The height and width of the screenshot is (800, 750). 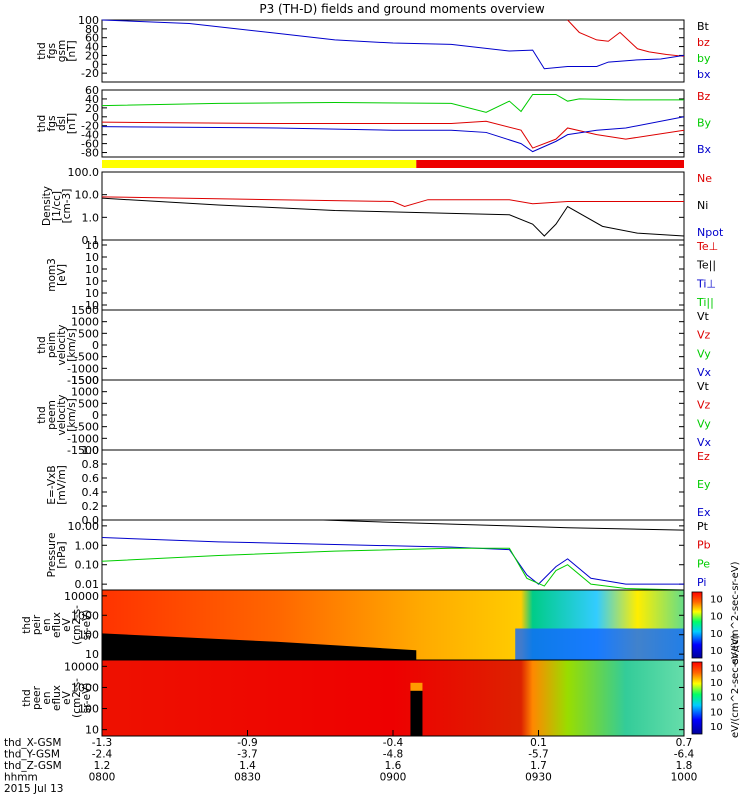 What do you see at coordinates (92, 55) in the screenshot?
I see `y-tick-label: 20` at bounding box center [92, 55].